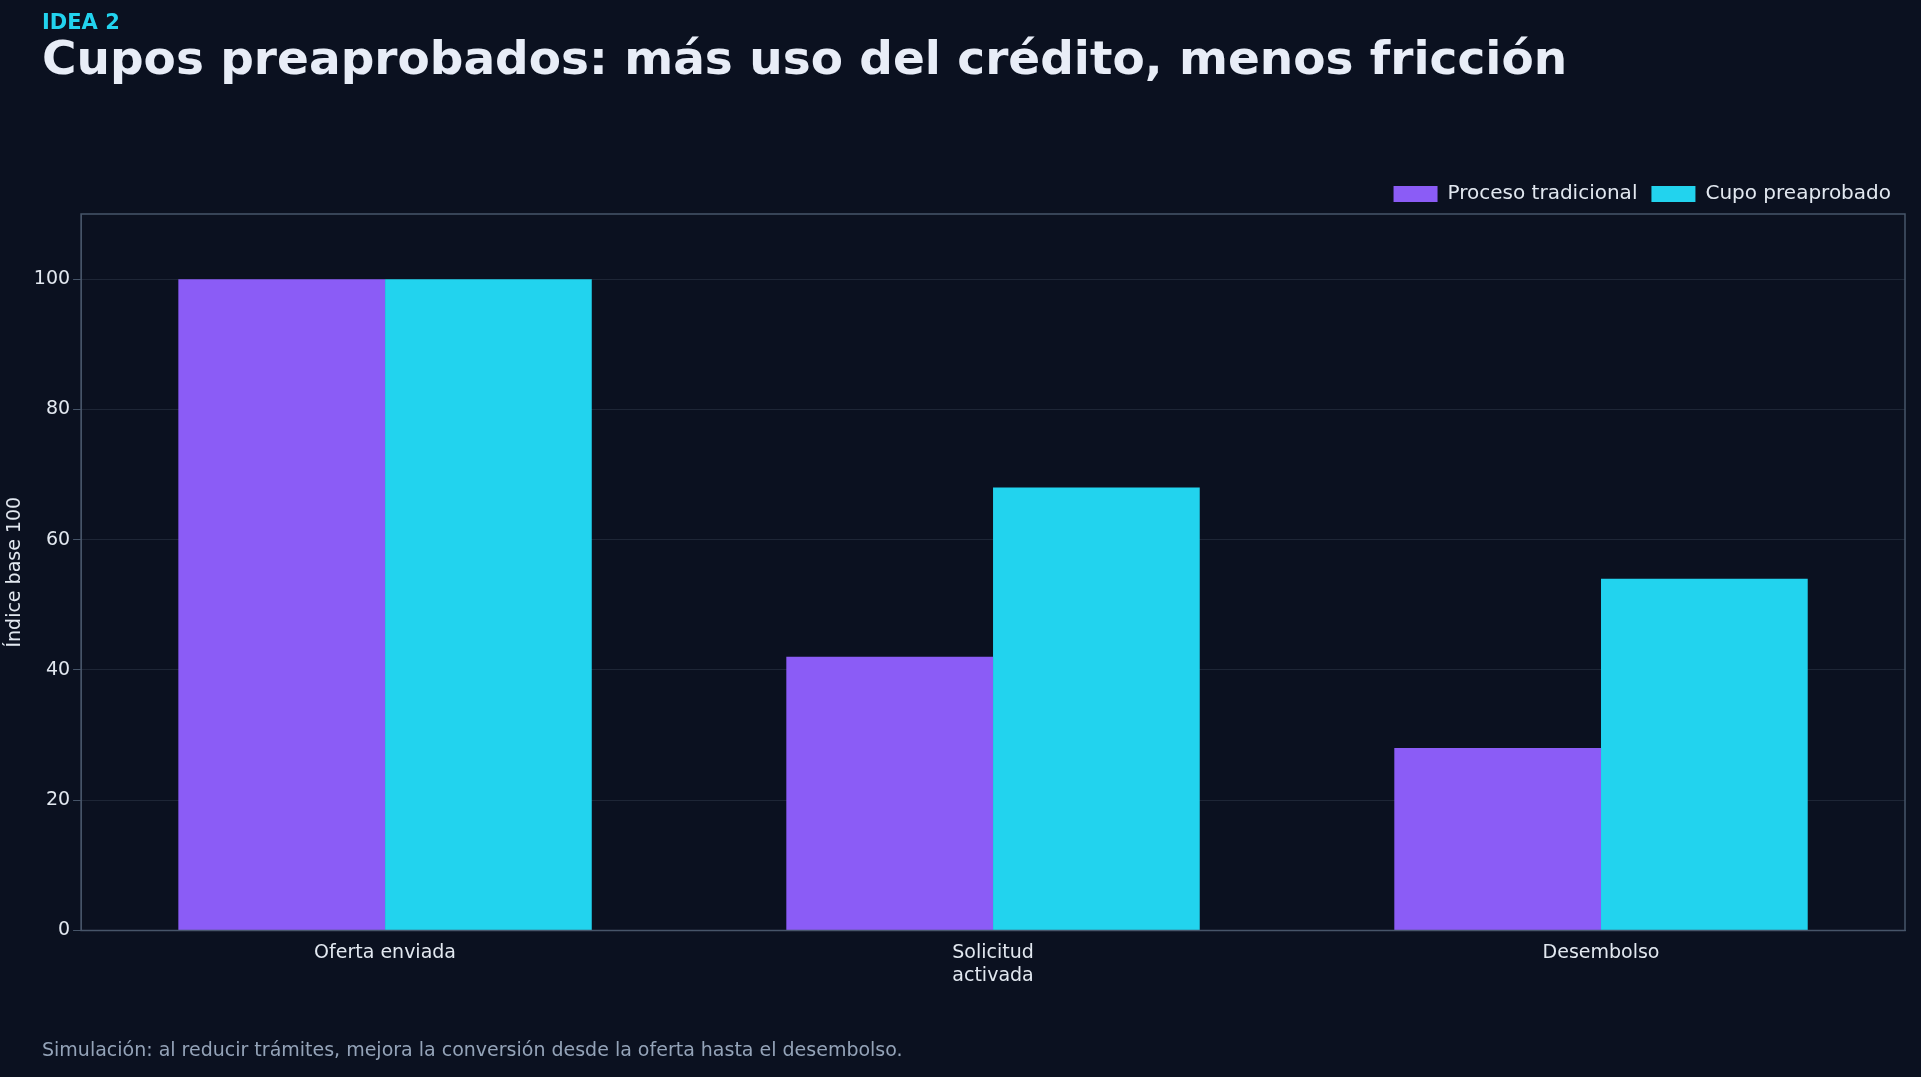 This screenshot has width=1921, height=1077. Describe the element at coordinates (58, 667) in the screenshot. I see `y-tick-label: 40` at that location.